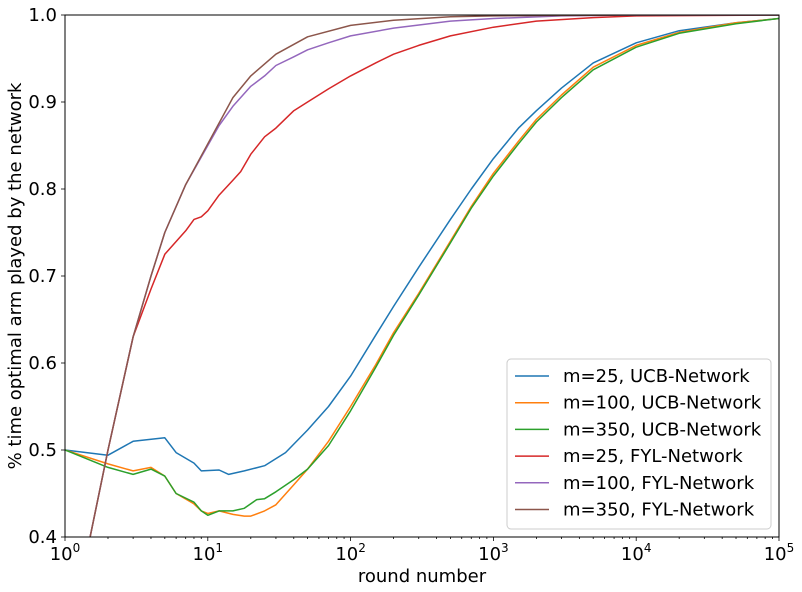 This screenshot has width=802, height=592. I want to click on x-tick-label: 10², so click(350, 553).